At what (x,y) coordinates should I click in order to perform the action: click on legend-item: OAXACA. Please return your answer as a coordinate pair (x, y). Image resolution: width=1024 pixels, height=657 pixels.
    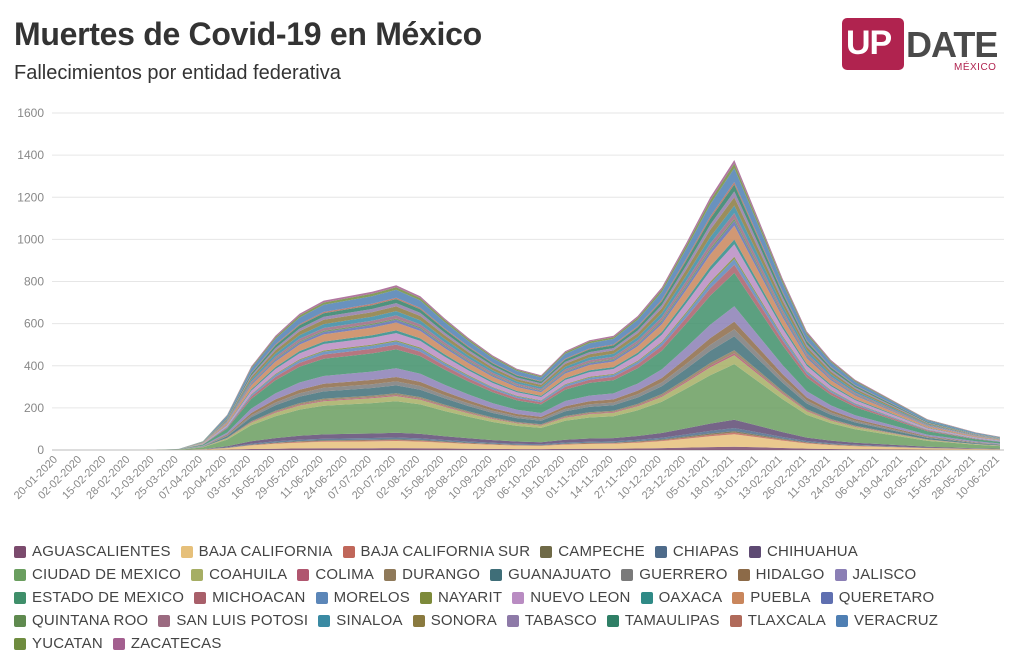
    Looking at the image, I should click on (681, 597).